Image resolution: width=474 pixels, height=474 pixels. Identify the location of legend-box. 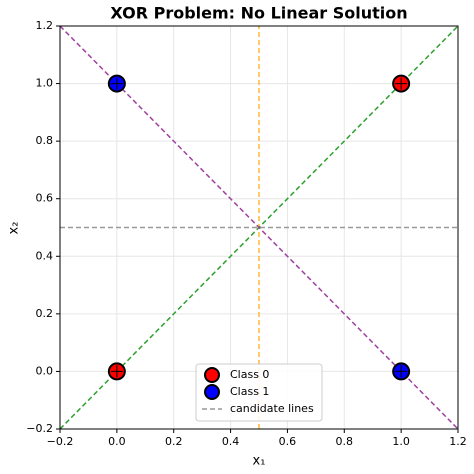
(259, 392).